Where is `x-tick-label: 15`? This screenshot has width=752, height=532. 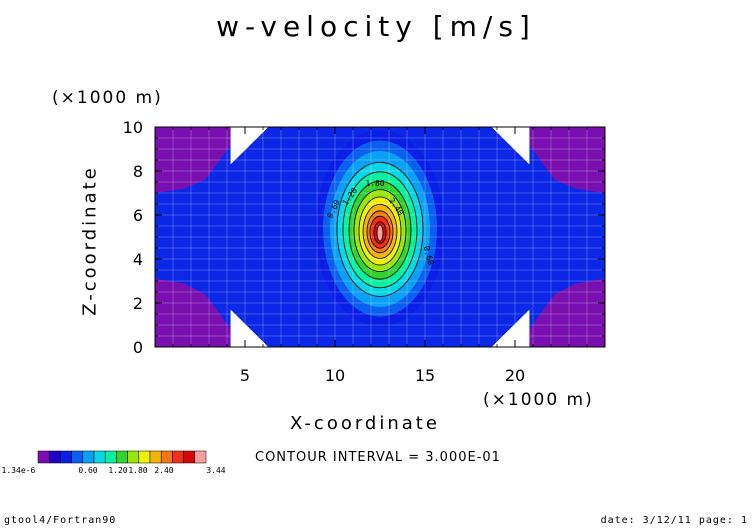 x-tick-label: 15 is located at coordinates (425, 375).